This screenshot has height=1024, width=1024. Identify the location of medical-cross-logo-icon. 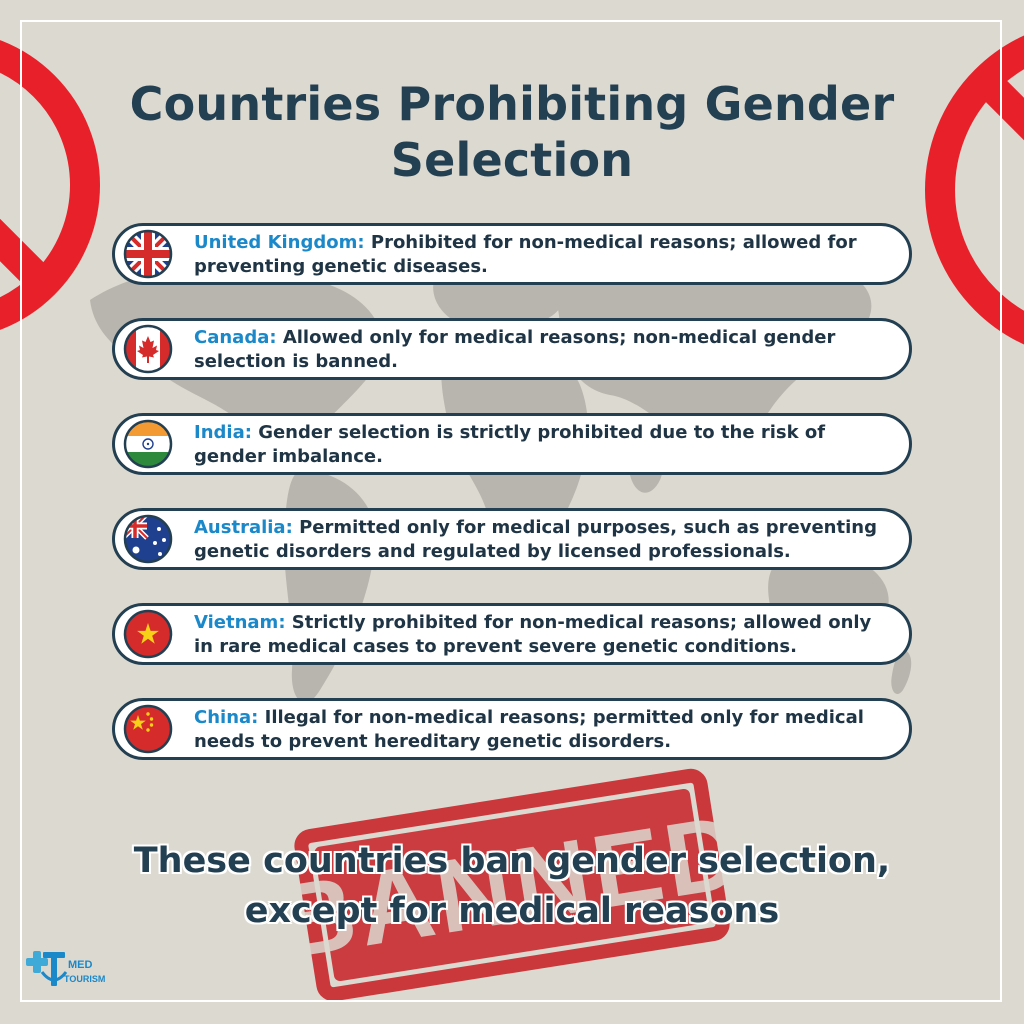
(47, 968).